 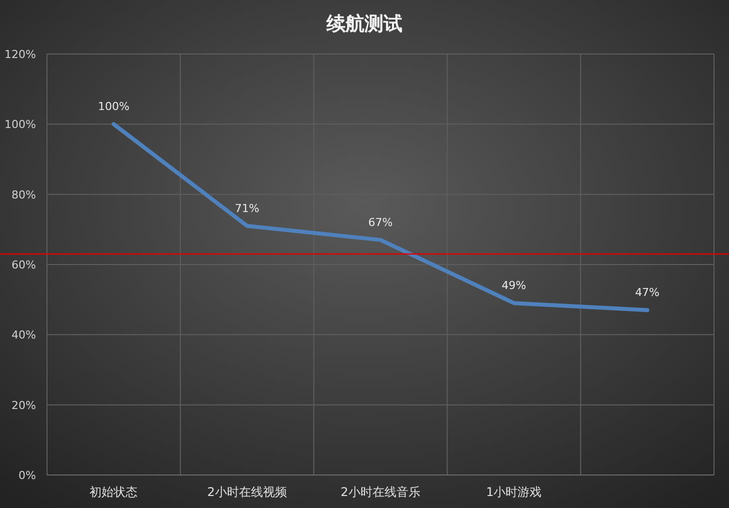 What do you see at coordinates (24, 195) in the screenshot?
I see `y-tick-label: 80%` at bounding box center [24, 195].